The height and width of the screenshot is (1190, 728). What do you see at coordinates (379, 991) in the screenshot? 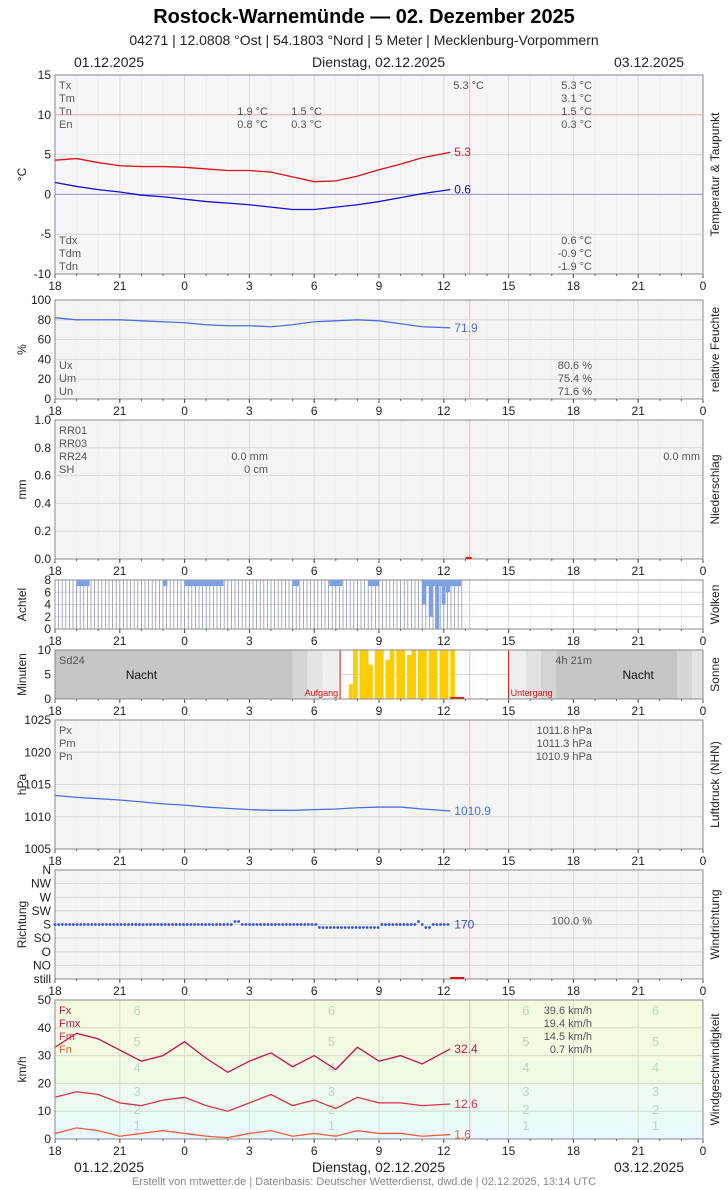
I see `xtick-label-winddir: 9` at bounding box center [379, 991].